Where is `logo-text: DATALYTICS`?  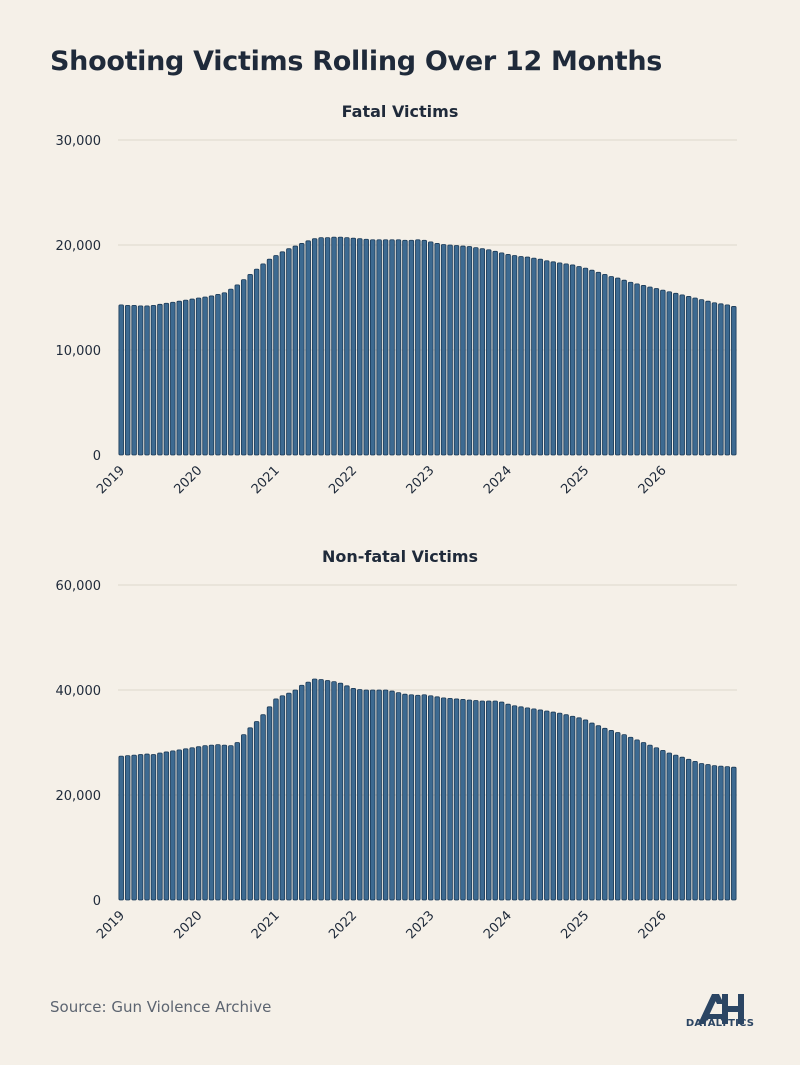
logo-text: DATALYTICS is located at coordinates (720, 1023).